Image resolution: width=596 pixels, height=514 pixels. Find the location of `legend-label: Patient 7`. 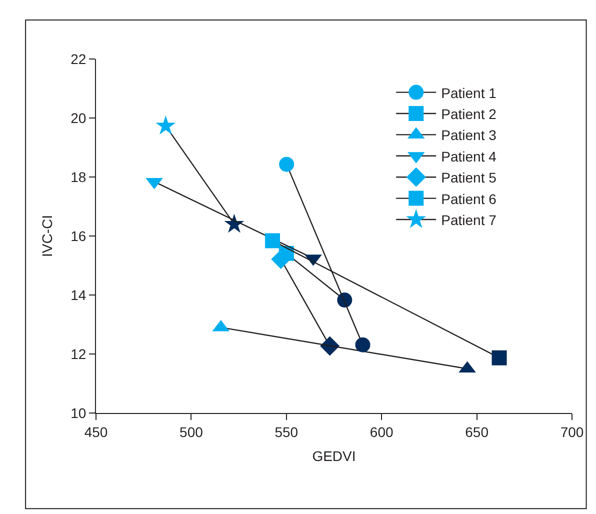

legend-label: Patient 7 is located at coordinates (469, 220).